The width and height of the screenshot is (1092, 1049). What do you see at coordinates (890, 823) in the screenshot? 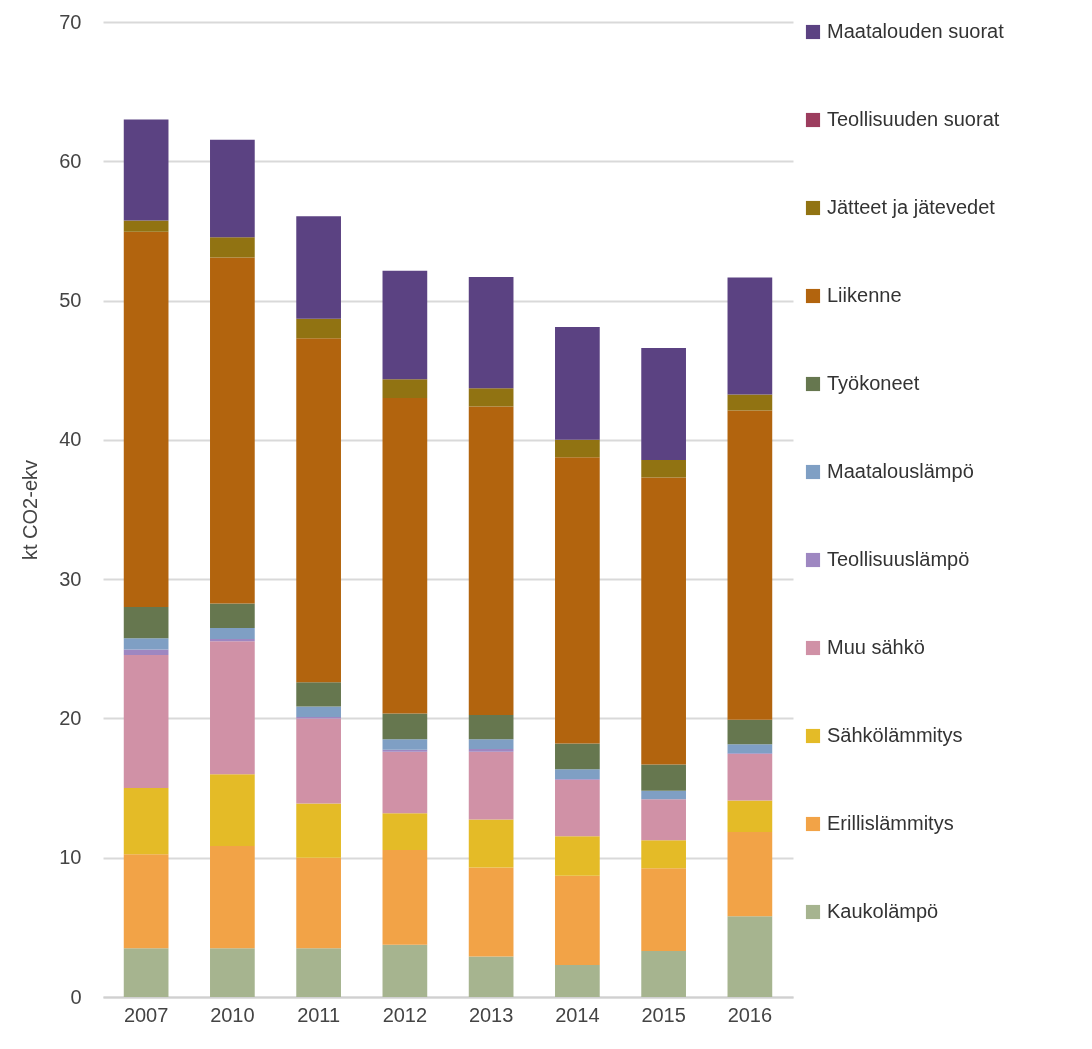
I see `legend-label: Erillislämmitys` at bounding box center [890, 823].